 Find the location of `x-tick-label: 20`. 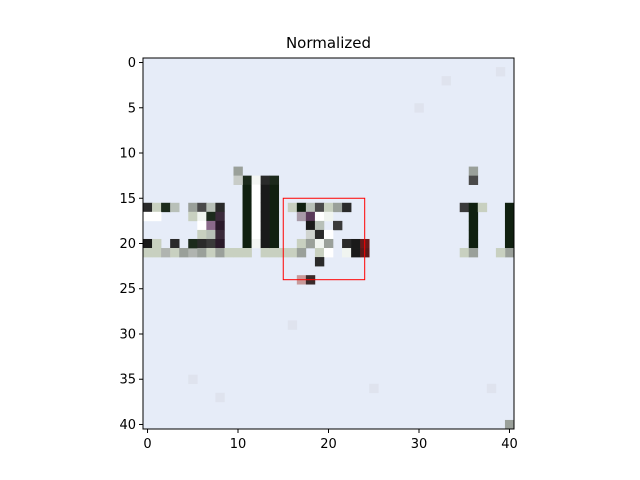

x-tick-label: 20 is located at coordinates (328, 444).